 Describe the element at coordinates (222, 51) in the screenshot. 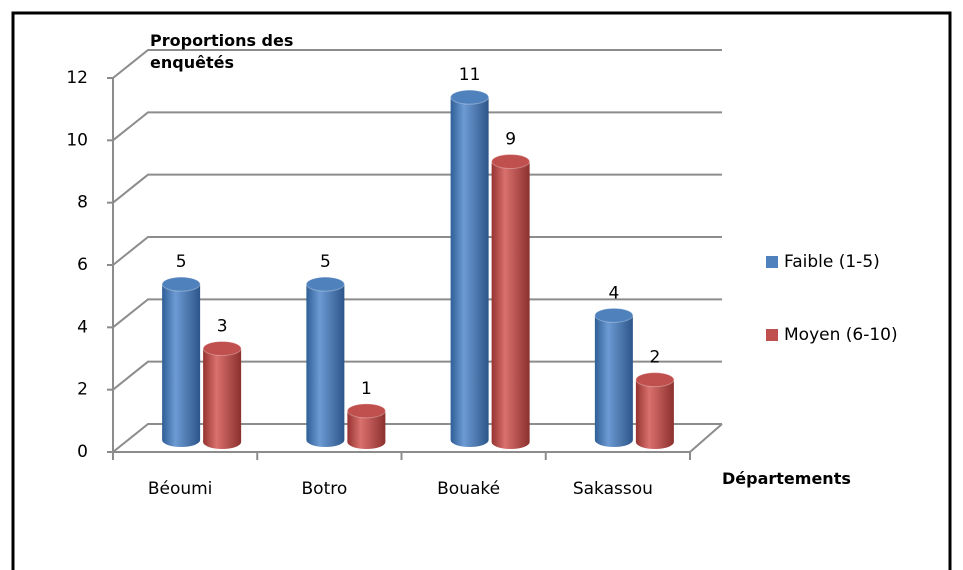

I see `y-axis-label: Proportions des enquêtés` at that location.